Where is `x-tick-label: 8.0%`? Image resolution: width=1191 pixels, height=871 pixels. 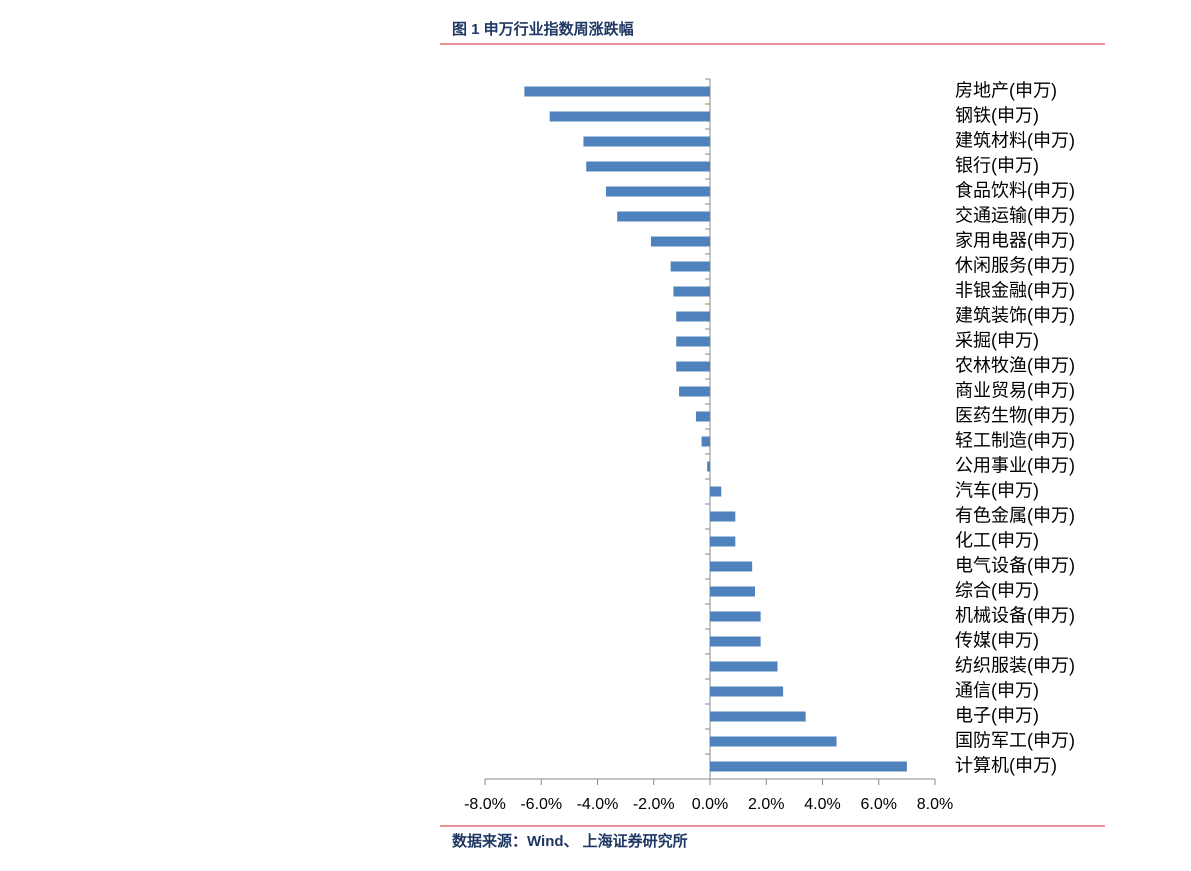 x-tick-label: 8.0% is located at coordinates (935, 804).